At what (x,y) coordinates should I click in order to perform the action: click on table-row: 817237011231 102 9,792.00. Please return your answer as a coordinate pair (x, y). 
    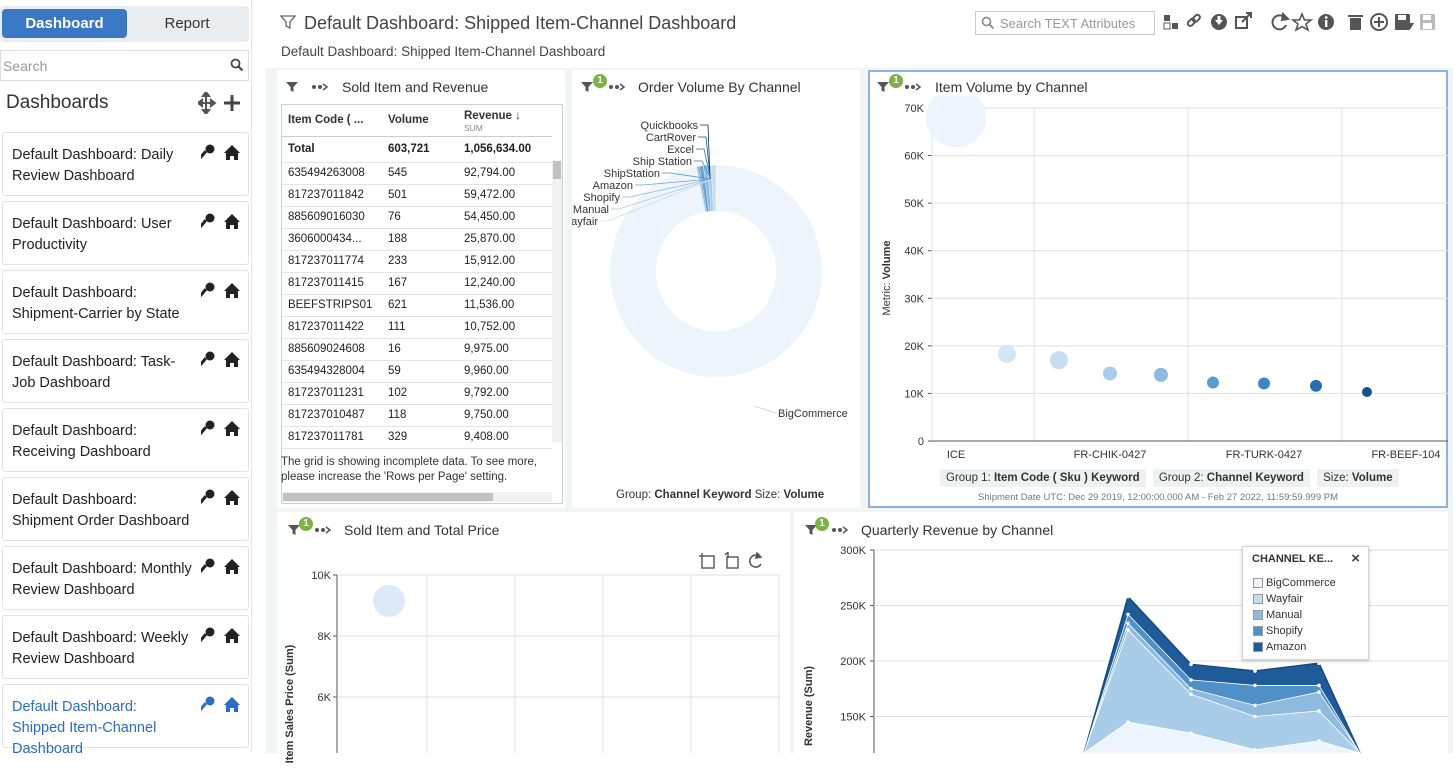
    Looking at the image, I should click on (417, 393).